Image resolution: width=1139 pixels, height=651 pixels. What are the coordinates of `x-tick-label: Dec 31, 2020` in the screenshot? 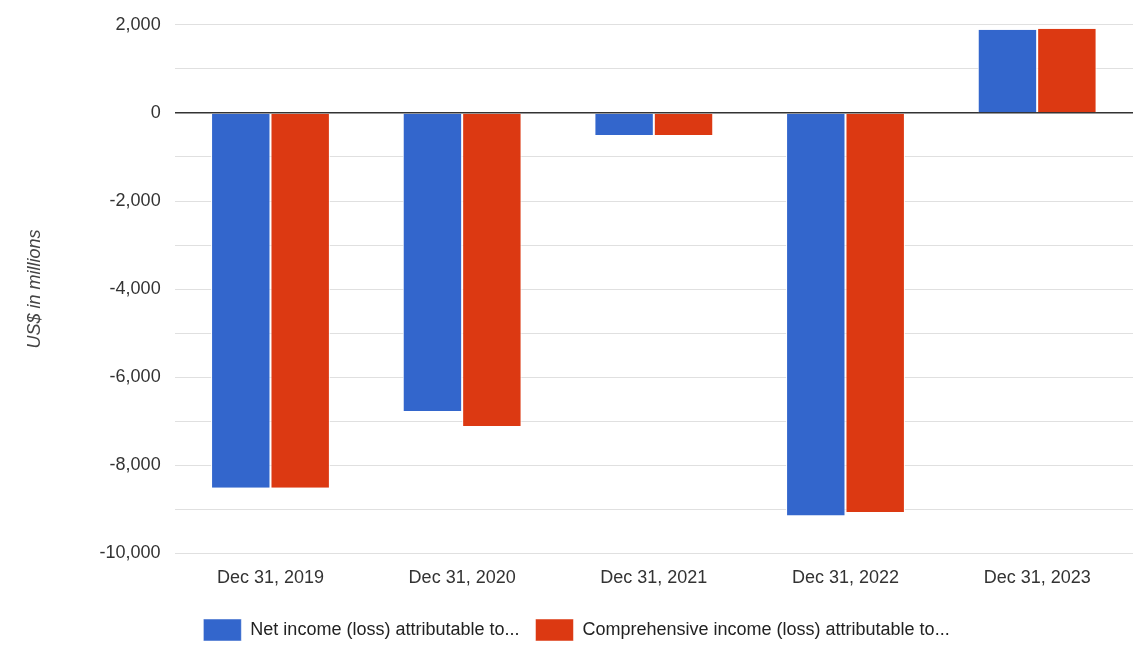 It's located at (462, 577).